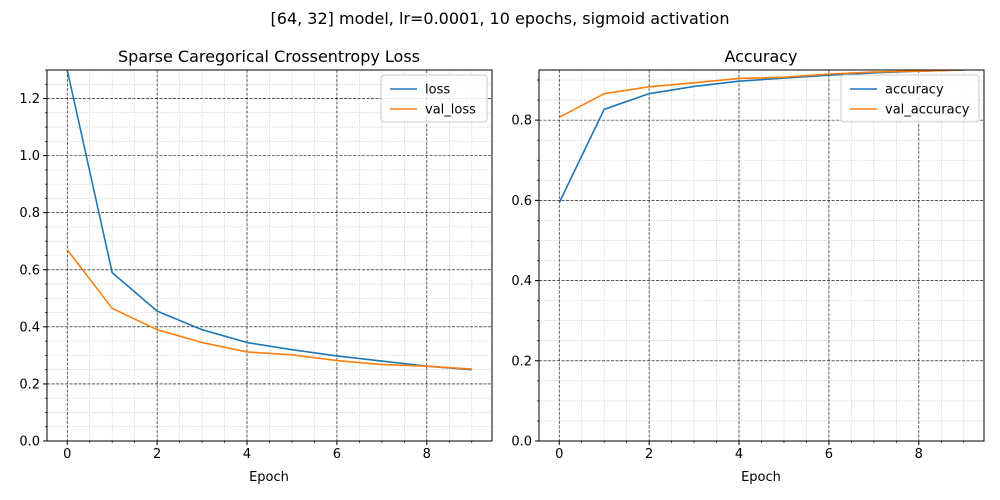 The image size is (1000, 500). Describe the element at coordinates (29, 99) in the screenshot. I see `y-tick-label: 1.2` at that location.